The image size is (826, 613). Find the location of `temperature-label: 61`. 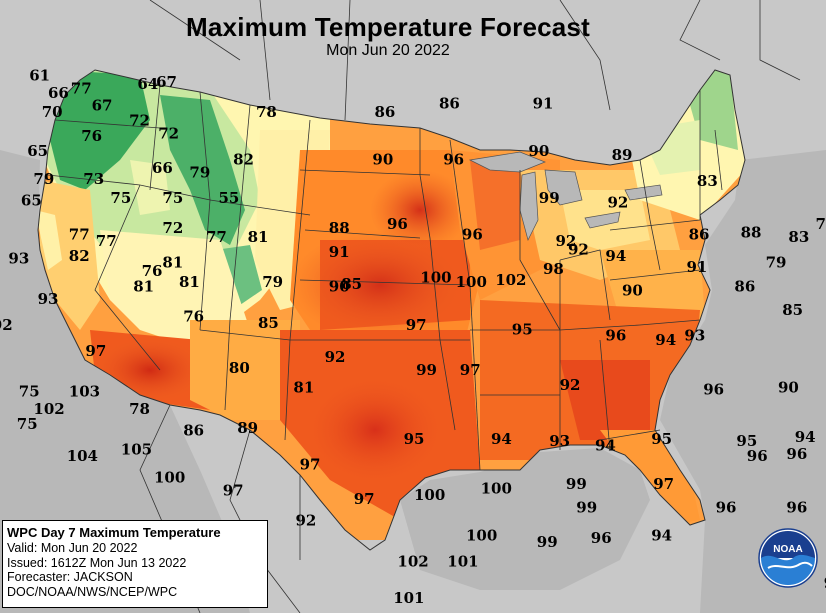

temperature-label: 61 is located at coordinates (39, 76).